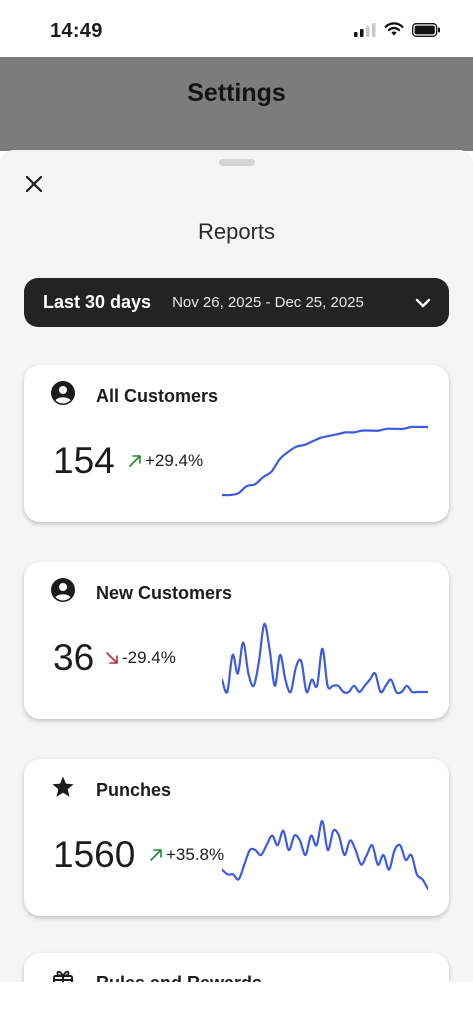 Image resolution: width=473 pixels, height=1024 pixels. What do you see at coordinates (236, 93) in the screenshot?
I see `page-title: Settings` at bounding box center [236, 93].